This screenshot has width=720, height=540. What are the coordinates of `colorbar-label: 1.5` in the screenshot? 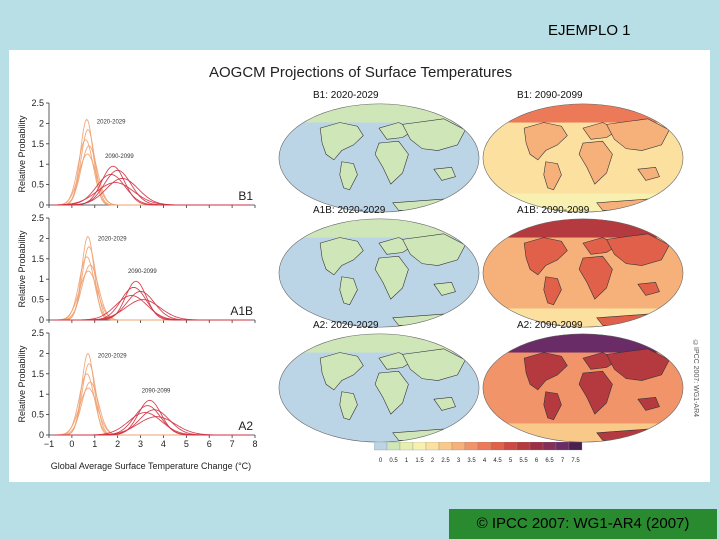 It's located at (419, 461).